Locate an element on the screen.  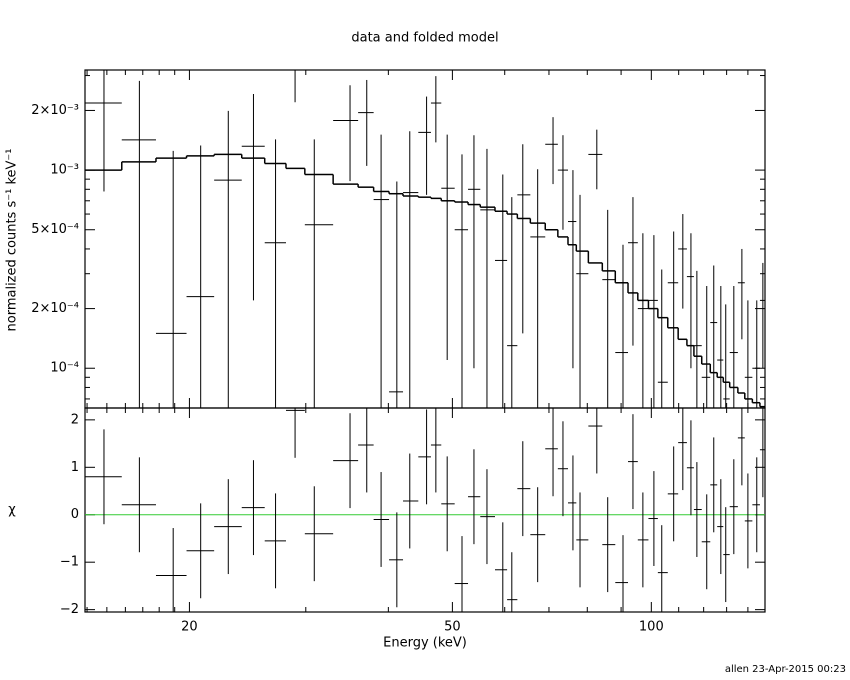
y-tick-label: 2×10⁻³ is located at coordinates (55, 110).